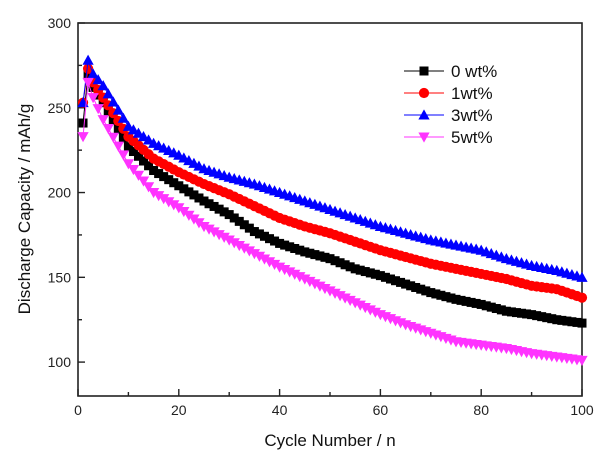 This screenshot has width=607, height=460. Describe the element at coordinates (280, 410) in the screenshot. I see `x-tick-label: 40` at that location.